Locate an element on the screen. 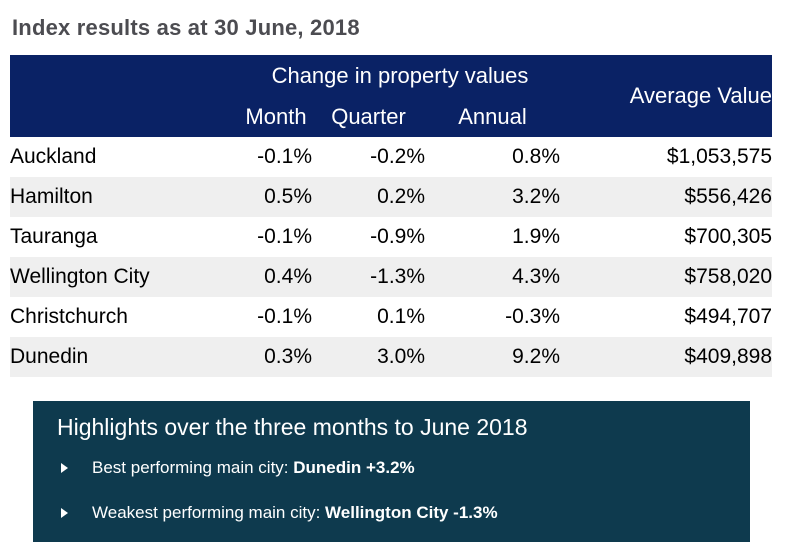 The width and height of the screenshot is (794, 559). quarter-cell: 0.1% is located at coordinates (368, 317).